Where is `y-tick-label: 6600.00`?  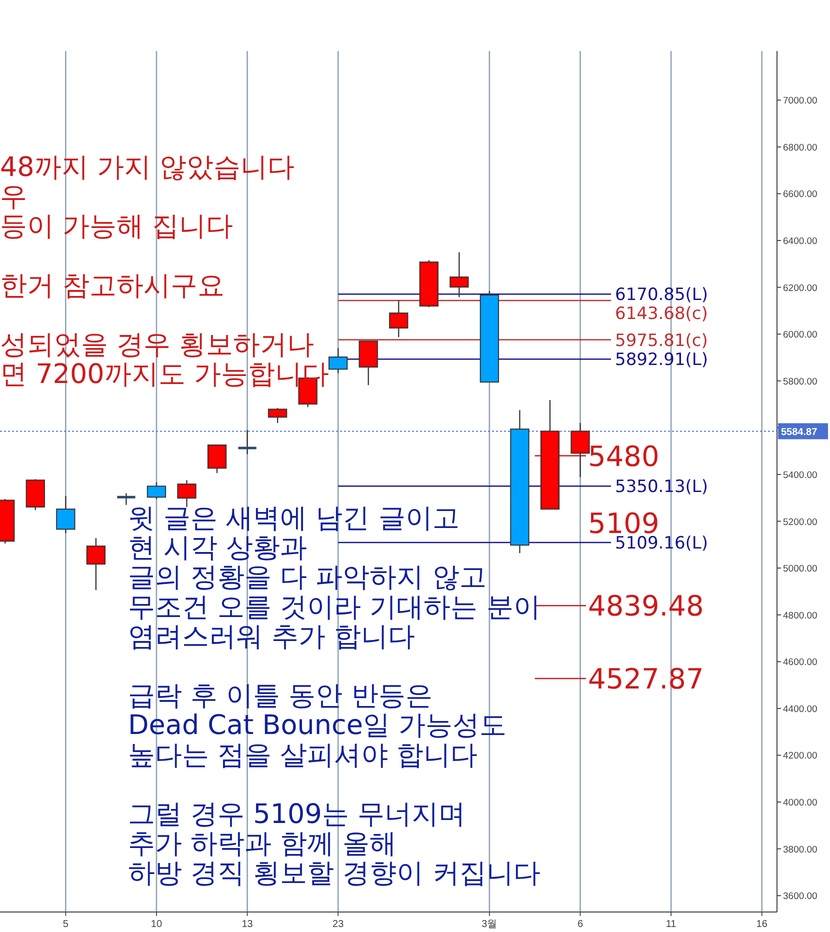
y-tick-label: 6600.00 is located at coordinates (800, 194).